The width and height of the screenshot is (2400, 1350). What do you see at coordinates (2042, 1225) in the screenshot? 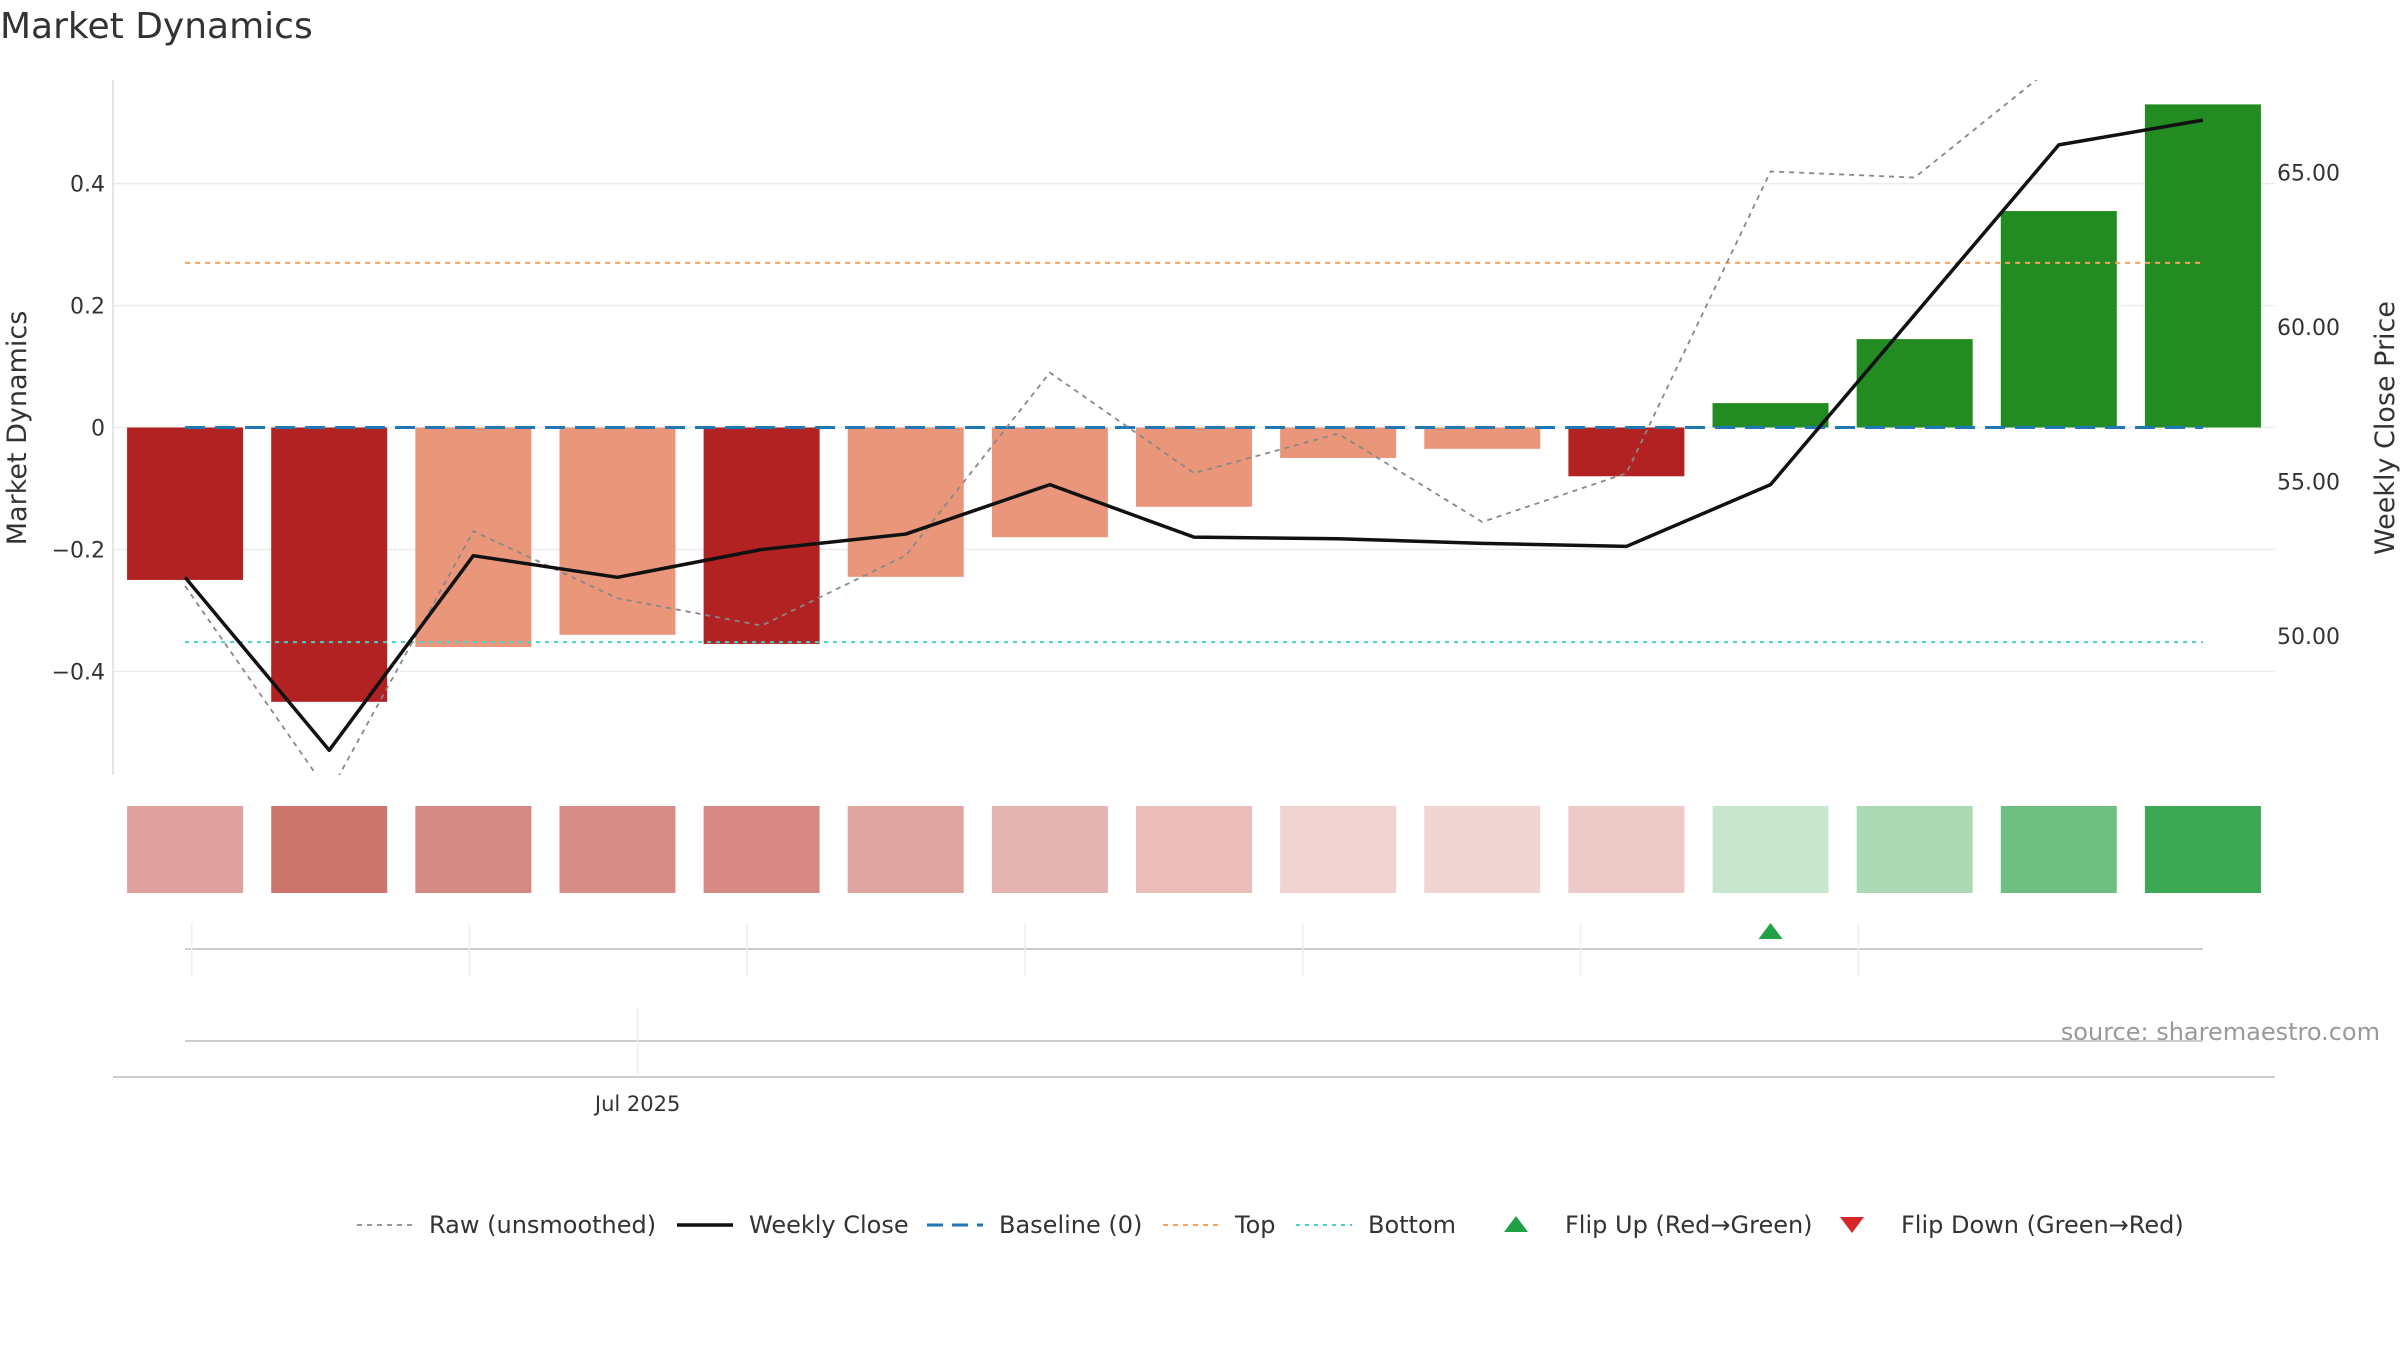
I see `legend-label: Flip Down (Green→Red)` at bounding box center [2042, 1225].